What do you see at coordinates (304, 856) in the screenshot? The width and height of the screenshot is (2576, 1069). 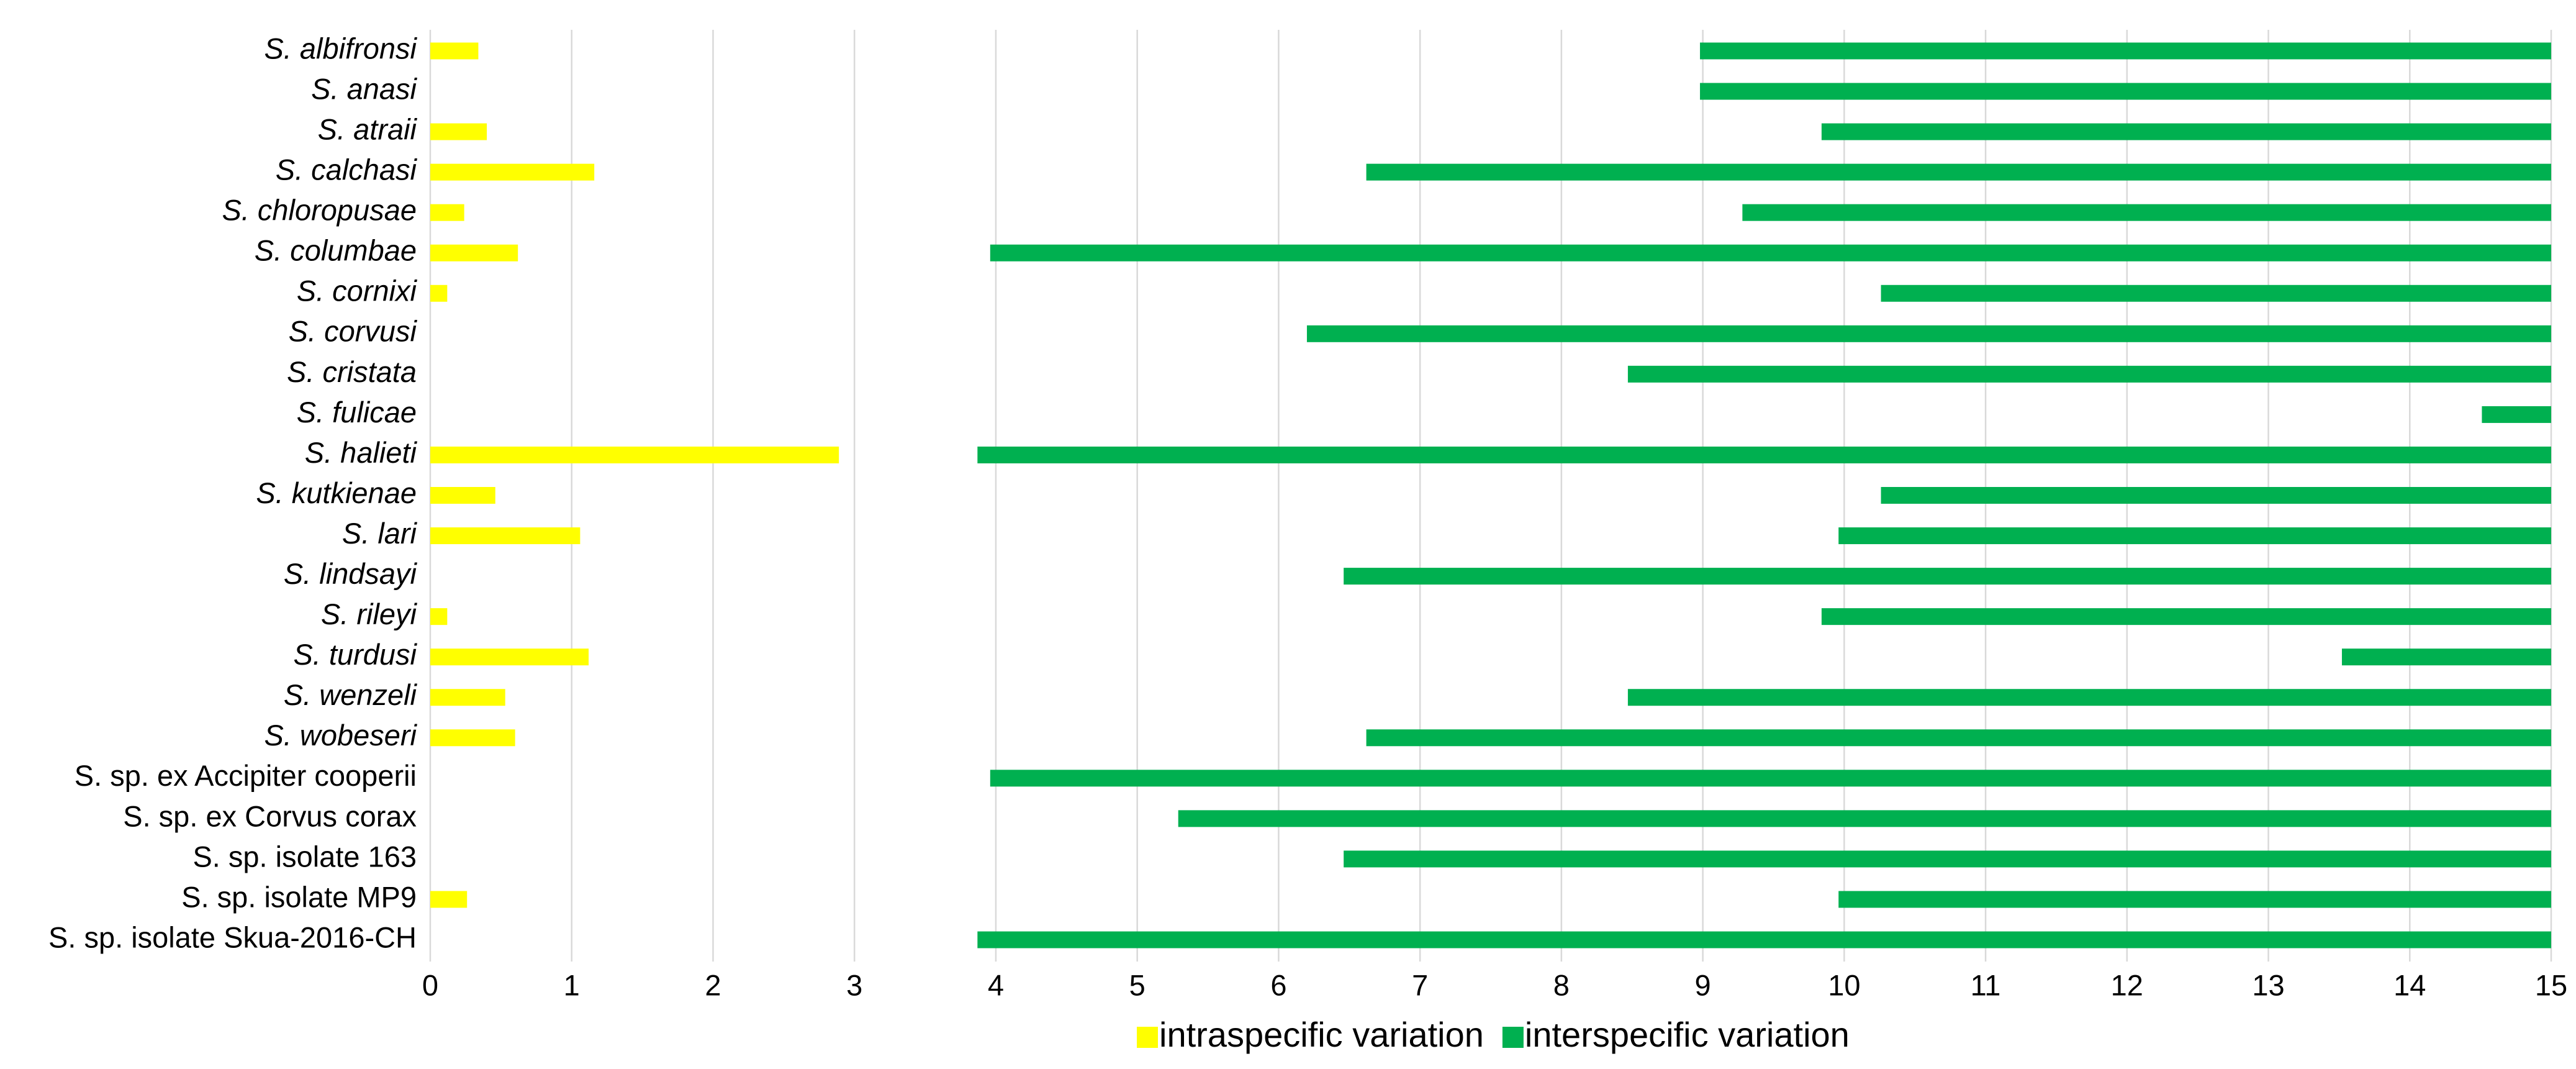 I see `category-label: S. sp. isolate 163` at bounding box center [304, 856].